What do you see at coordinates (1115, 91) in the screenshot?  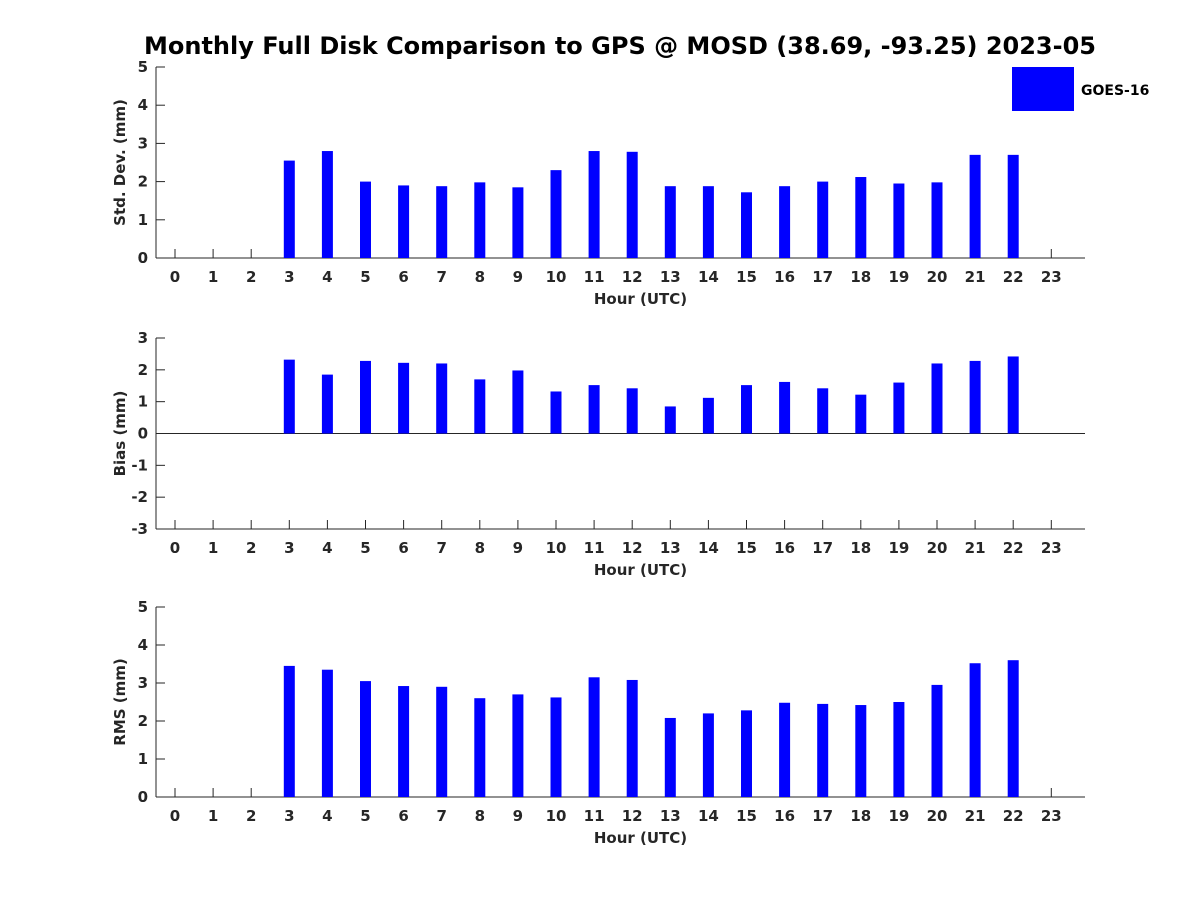 I see `legend-label: GOES-16` at bounding box center [1115, 91].